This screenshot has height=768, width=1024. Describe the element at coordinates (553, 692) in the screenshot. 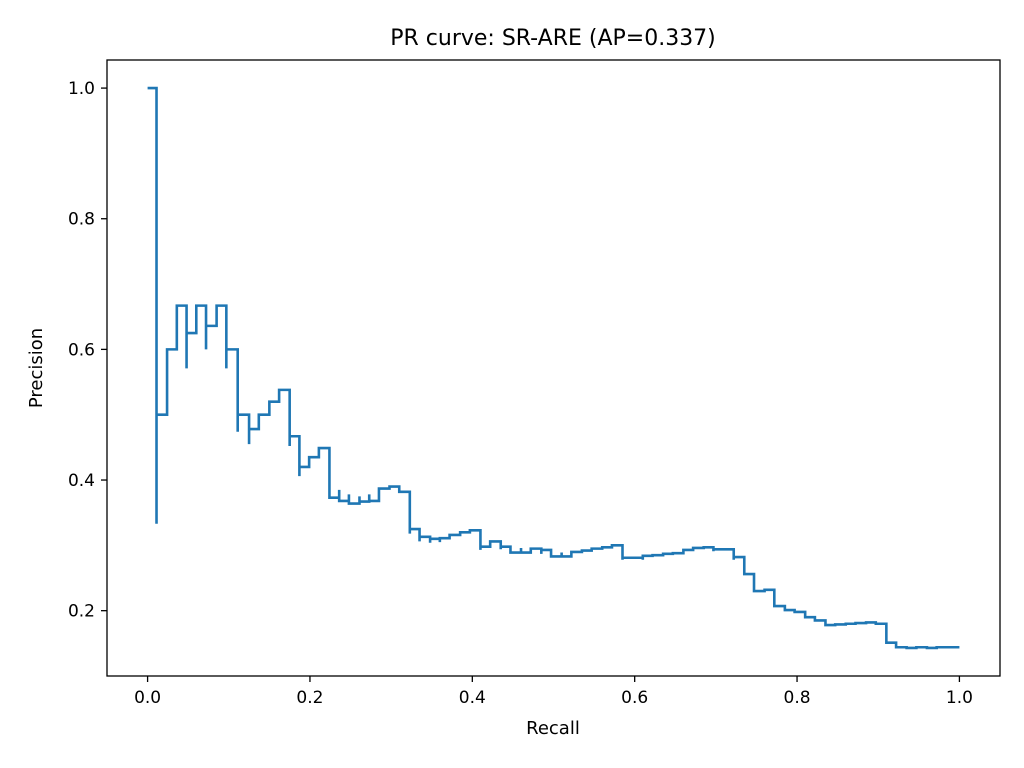

I see `x-axis-ticks: 0.0 0.2 0.4 0.6 0.8 1.0` at that location.